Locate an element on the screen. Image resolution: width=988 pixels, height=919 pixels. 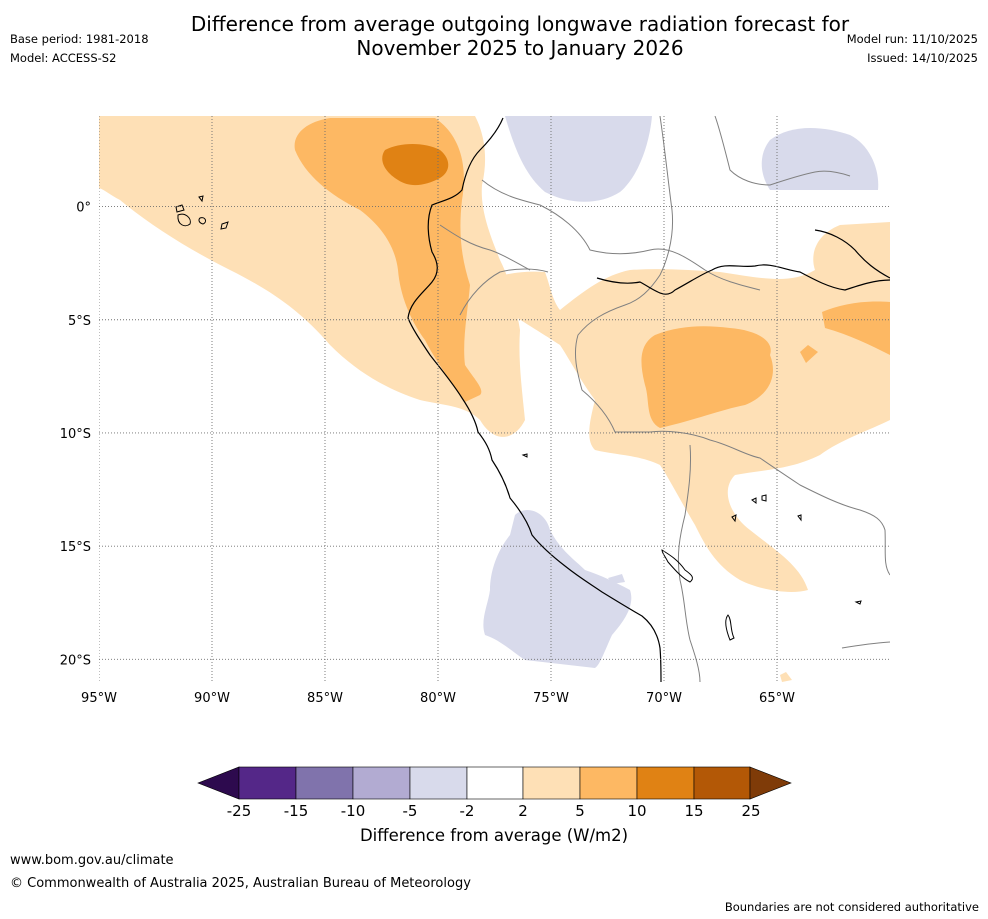
colorbar-tick-label: 15 is located at coordinates (693, 811).